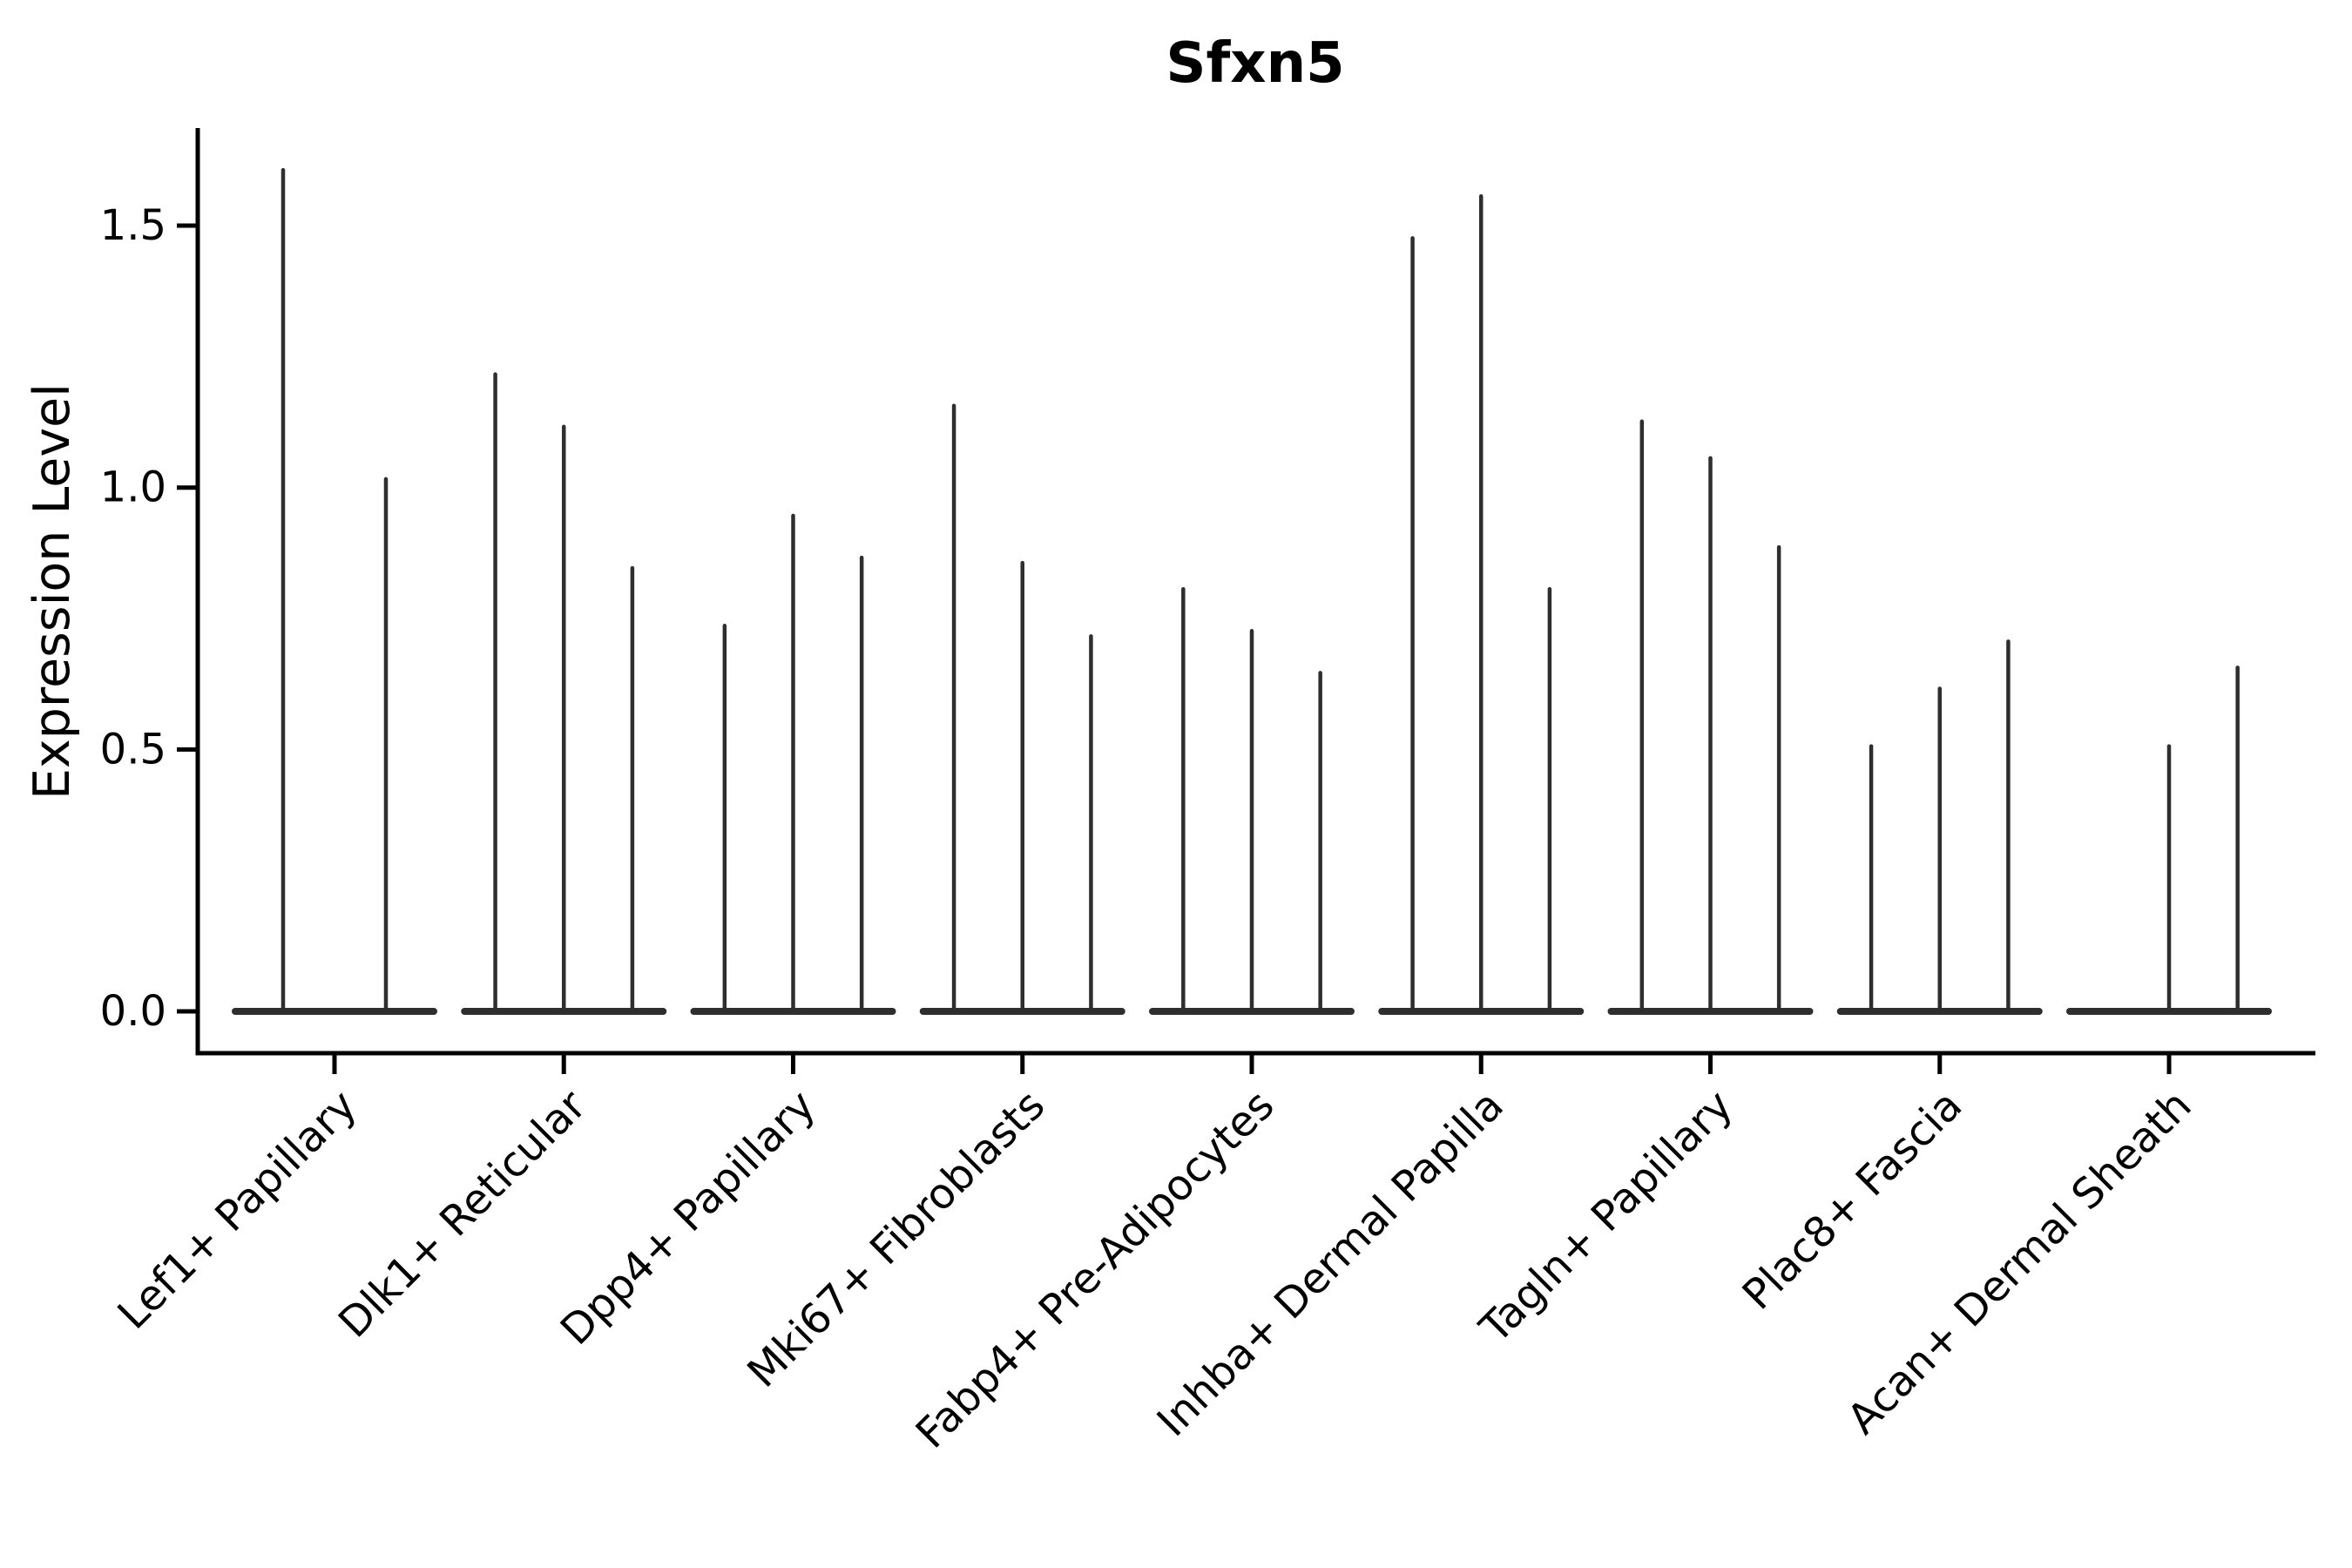  I want to click on x-tick-label: Dpp4+ Papillary, so click(688, 1218).